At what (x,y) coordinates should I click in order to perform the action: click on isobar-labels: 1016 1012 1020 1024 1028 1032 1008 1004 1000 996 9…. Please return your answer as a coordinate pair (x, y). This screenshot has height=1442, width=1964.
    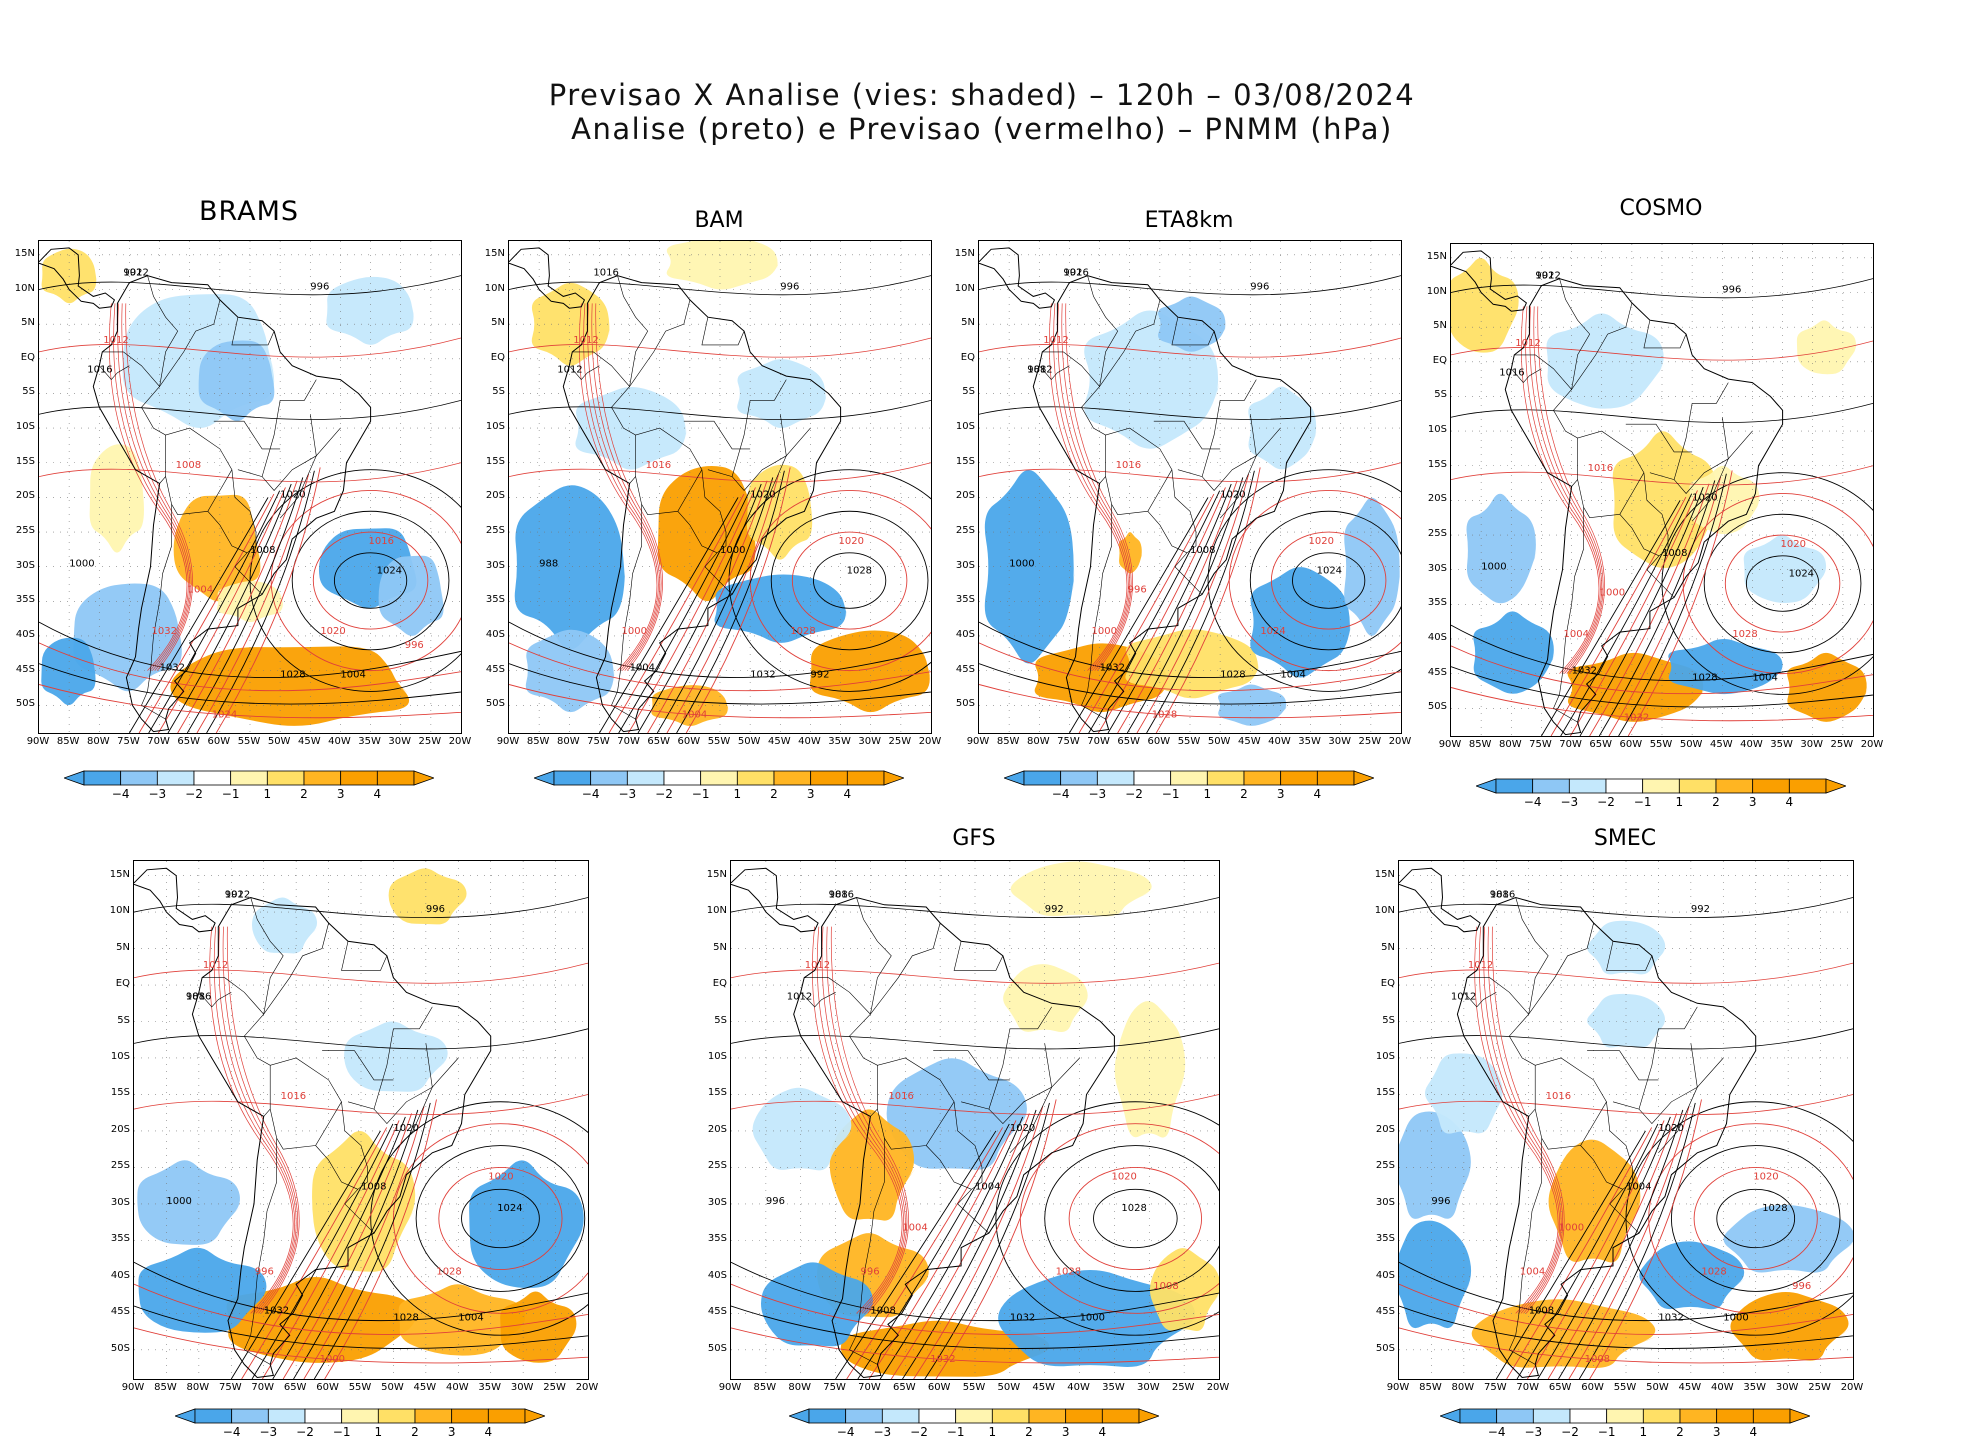
    Looking at the image, I should click on (1175, 494).